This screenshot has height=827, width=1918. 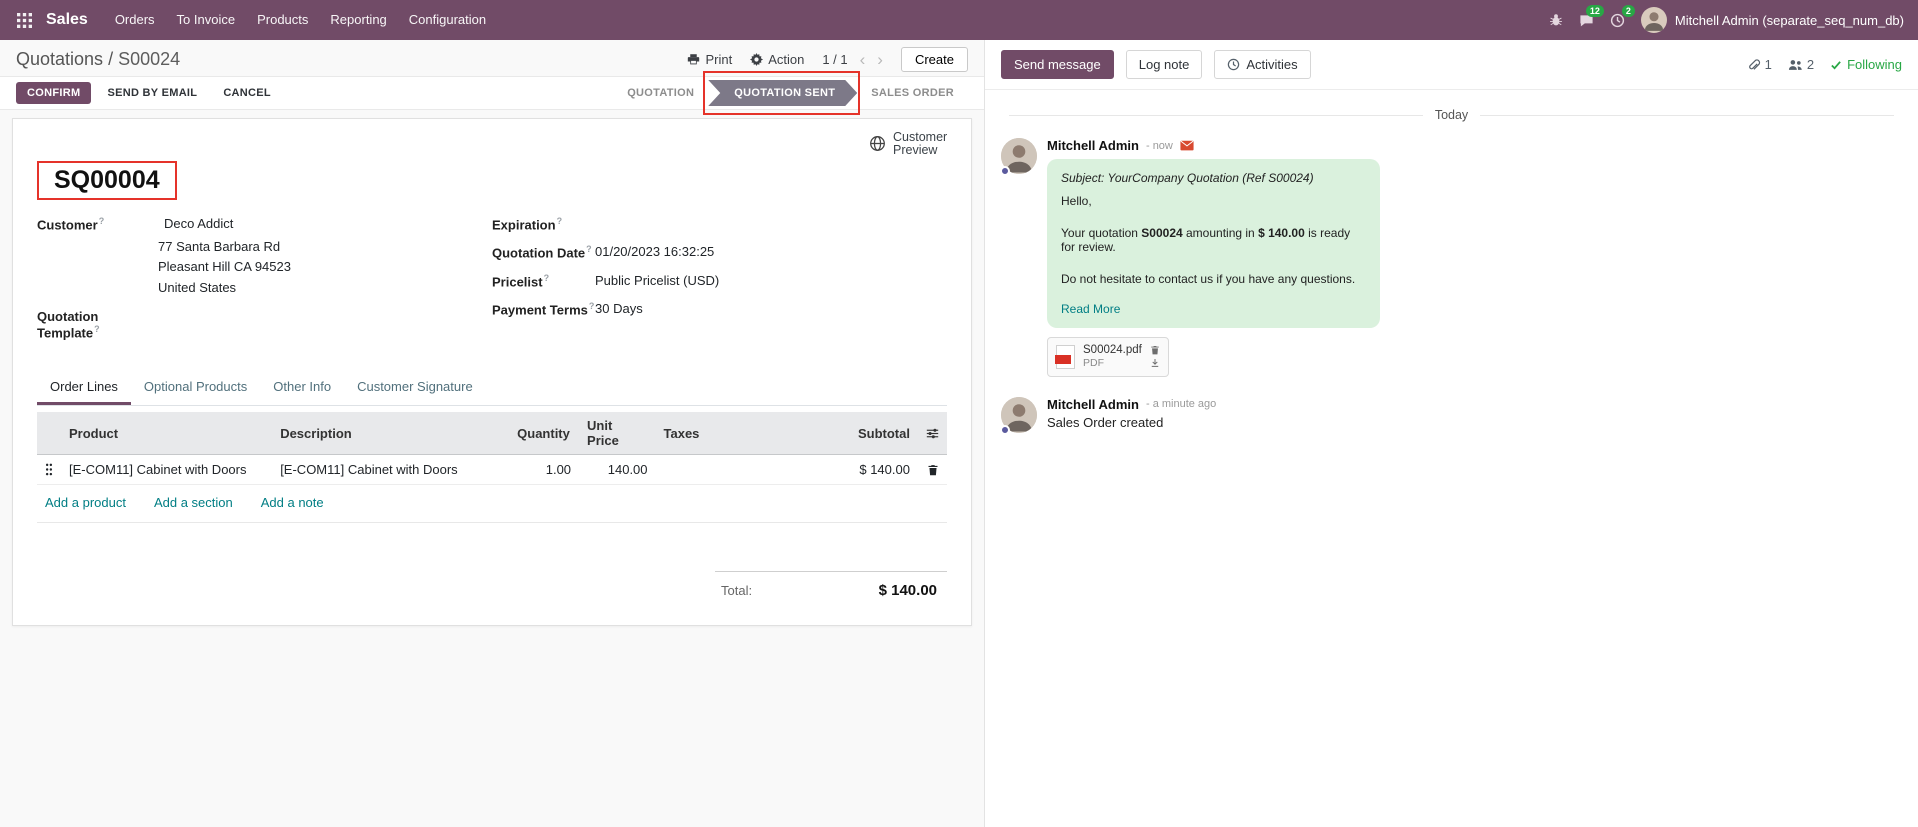 I want to click on pager-next-icon: ›, so click(x=880, y=59).